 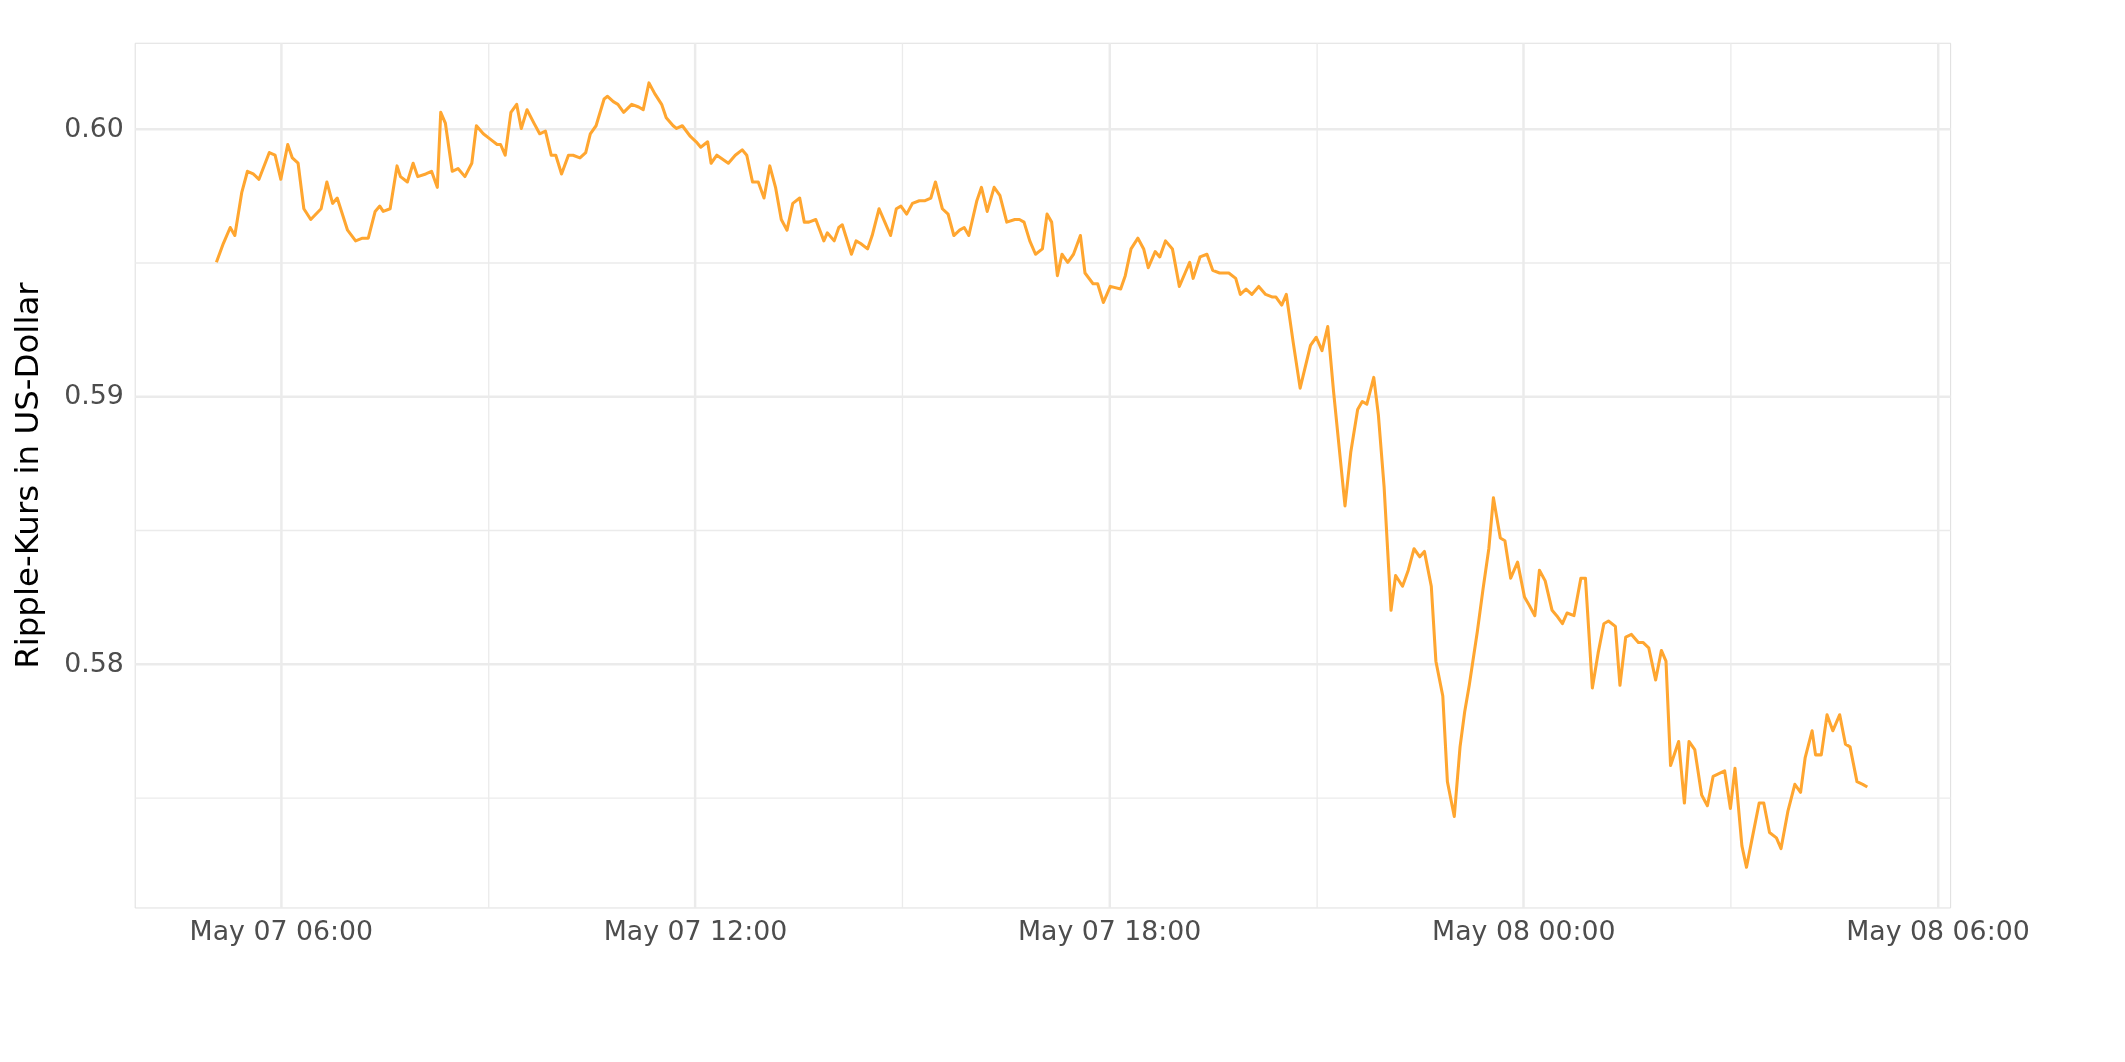 What do you see at coordinates (1109, 931) in the screenshot?
I see `x-tick-label: May 07 18:00` at bounding box center [1109, 931].